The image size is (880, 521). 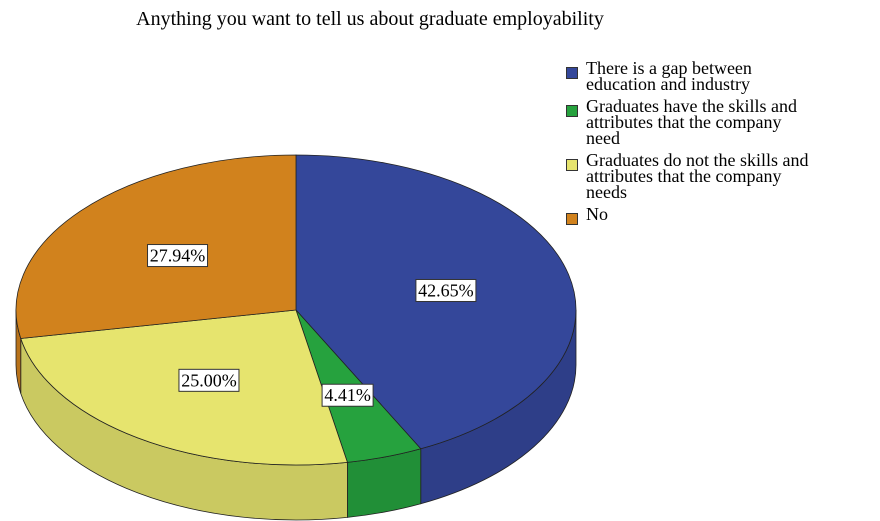 I want to click on svg-text: 27.94%, so click(x=178, y=256).